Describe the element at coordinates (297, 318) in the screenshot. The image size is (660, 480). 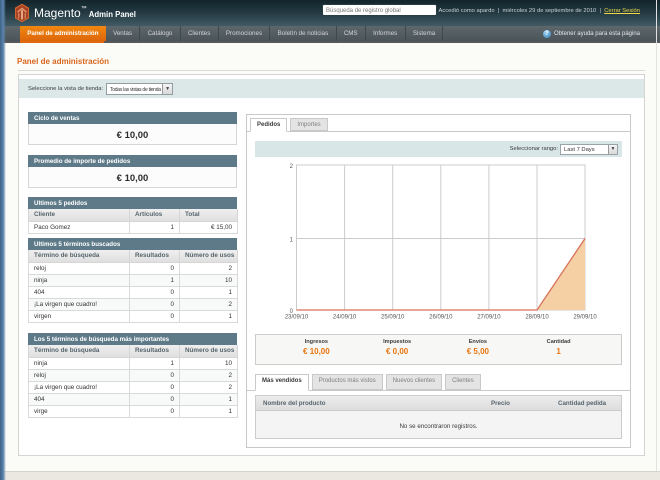
I see `svg-text: 23/09/10` at that location.